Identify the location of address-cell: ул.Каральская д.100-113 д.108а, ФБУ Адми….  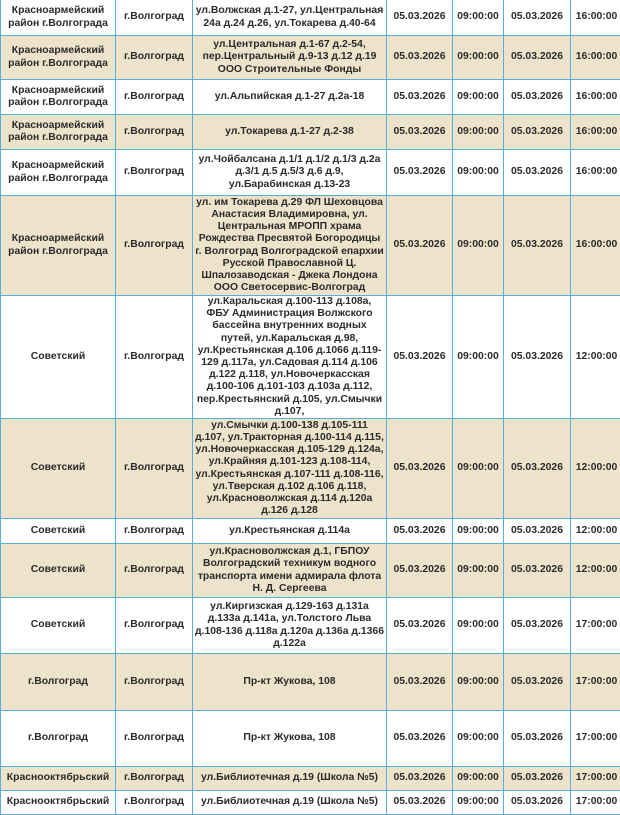
(290, 357).